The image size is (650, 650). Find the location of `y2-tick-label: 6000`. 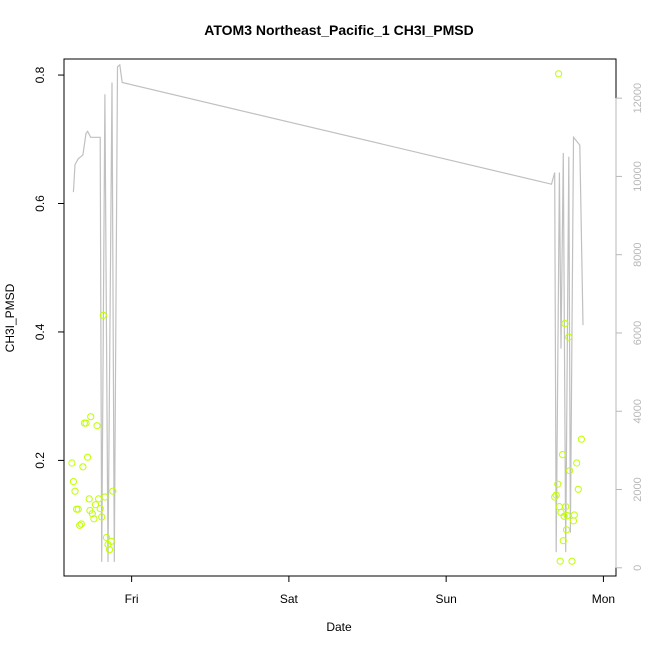

y2-tick-label: 6000 is located at coordinates (638, 333).